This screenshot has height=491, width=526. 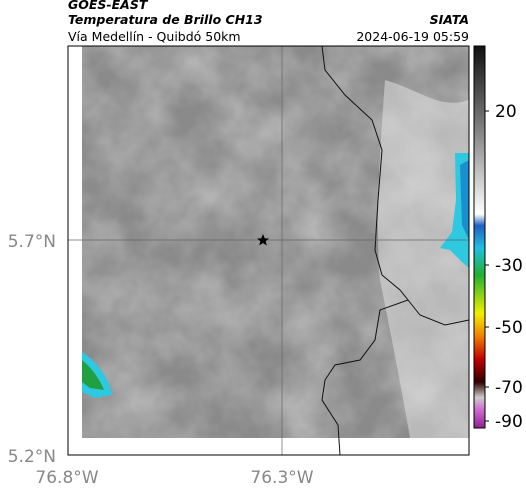 I want to click on lat-tick-label: 5.2°N, so click(x=32, y=457).